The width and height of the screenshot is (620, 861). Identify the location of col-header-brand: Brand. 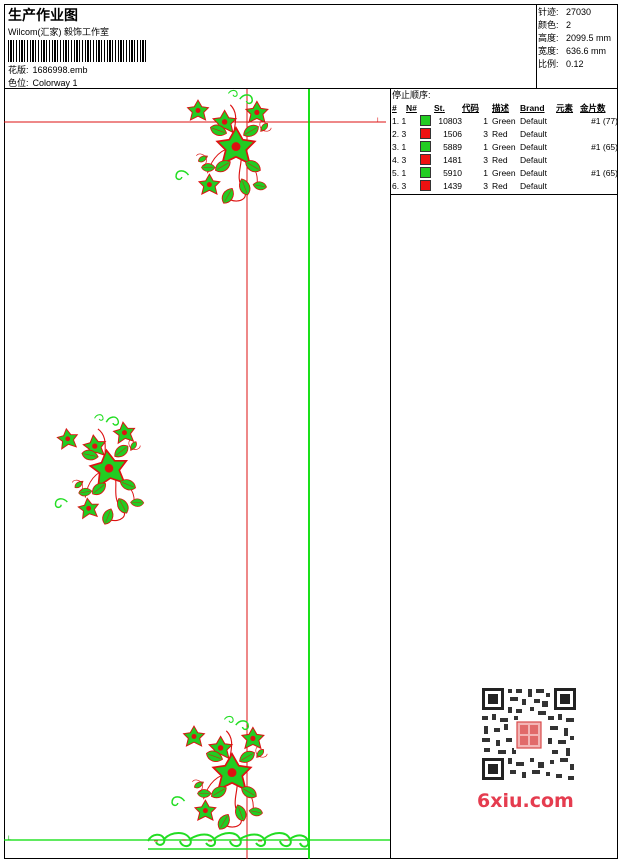
(532, 107).